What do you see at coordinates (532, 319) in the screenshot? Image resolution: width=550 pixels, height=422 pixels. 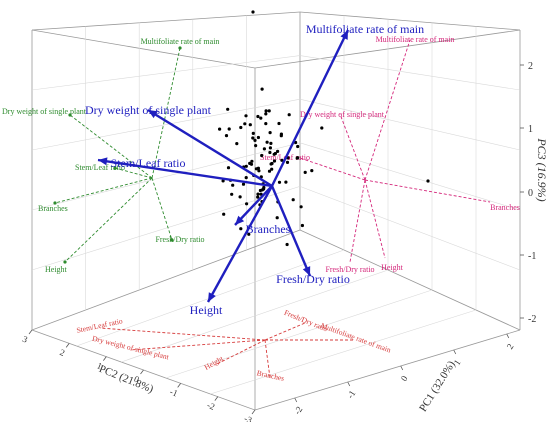 I see `z-tick-label: -2` at bounding box center [532, 319].